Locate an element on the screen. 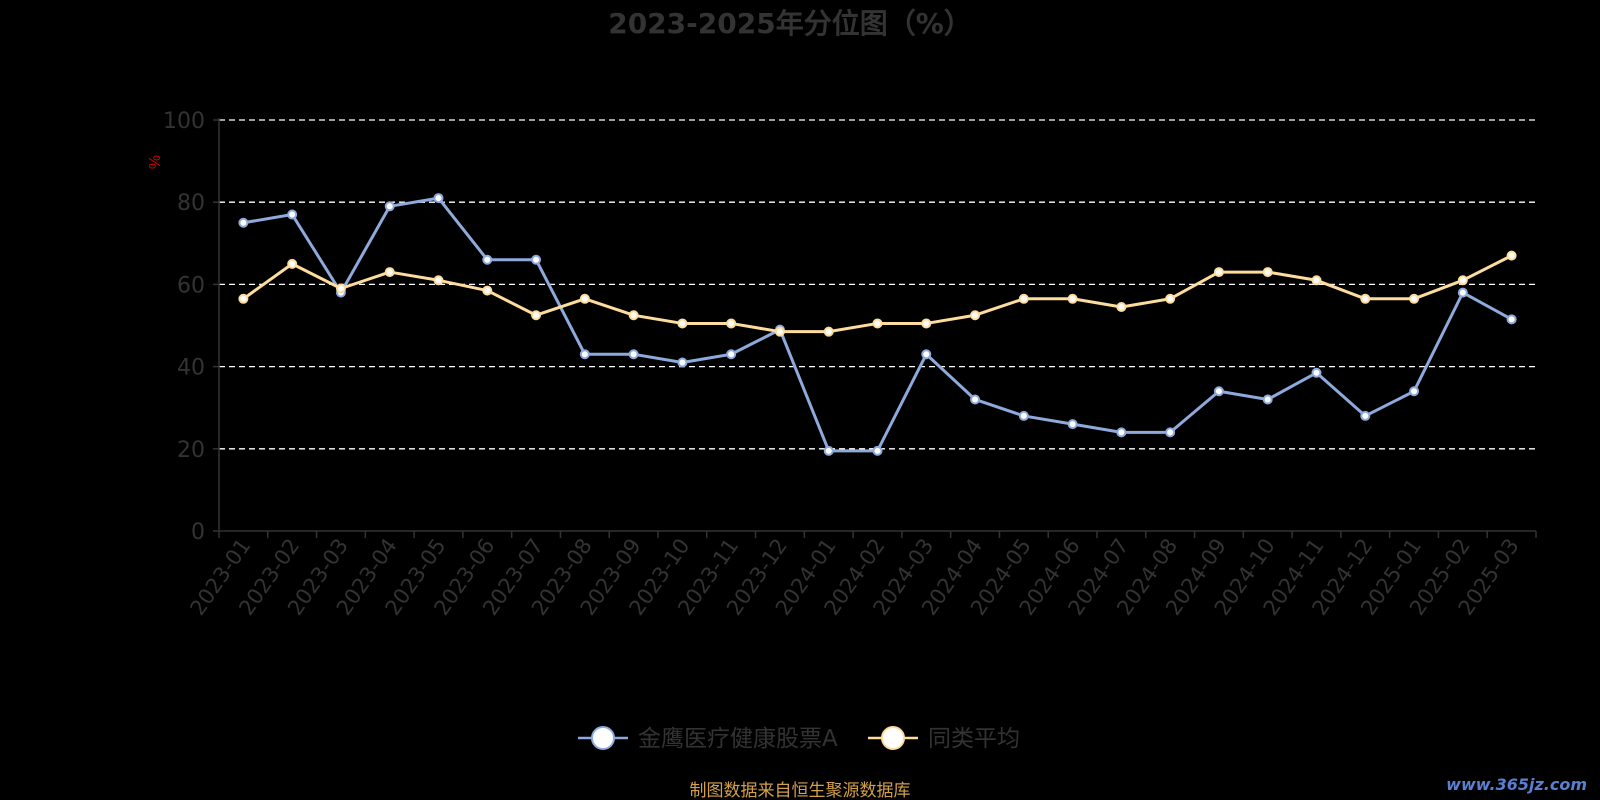 The height and width of the screenshot is (800, 1600). legend-item-2: 同类平均 is located at coordinates (944, 739).